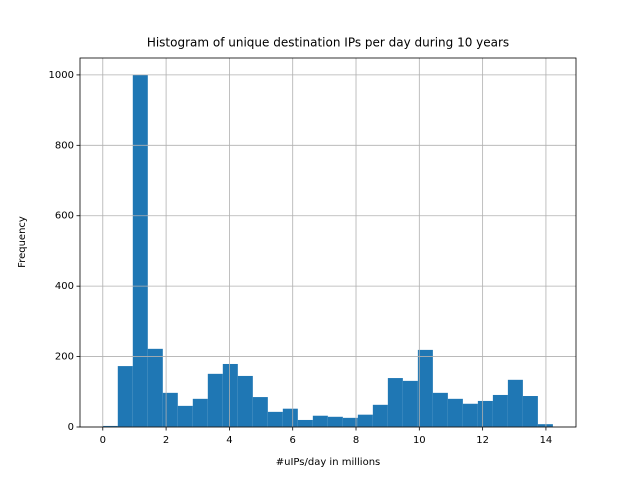 The width and height of the screenshot is (640, 480). What do you see at coordinates (356, 440) in the screenshot?
I see `x-tick-label: 8` at bounding box center [356, 440].